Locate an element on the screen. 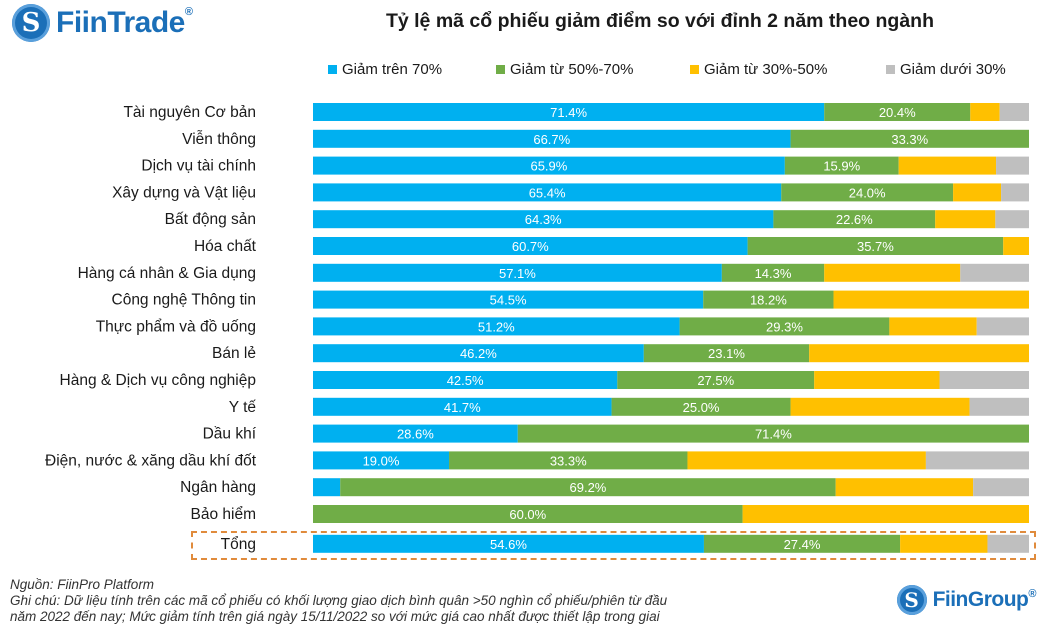  category-label: Điện, nước & xăng dầu khí đốt is located at coordinates (151, 460).